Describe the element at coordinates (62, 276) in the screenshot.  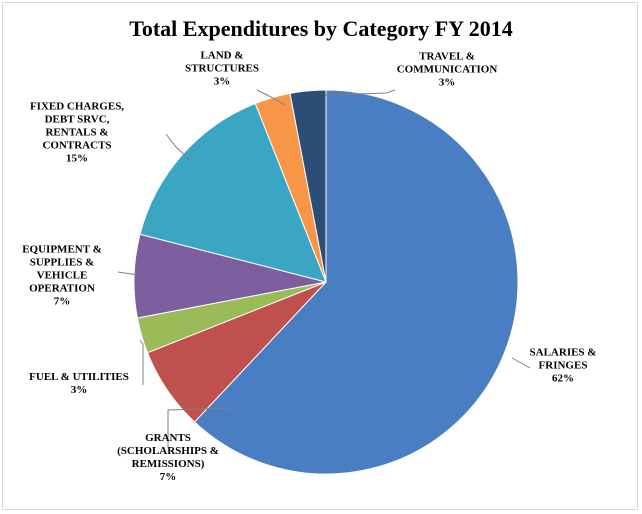
I see `data-label-3: EQUIPMENT & SUPPLIES & VEHICLE OPERATION 7%` at that location.